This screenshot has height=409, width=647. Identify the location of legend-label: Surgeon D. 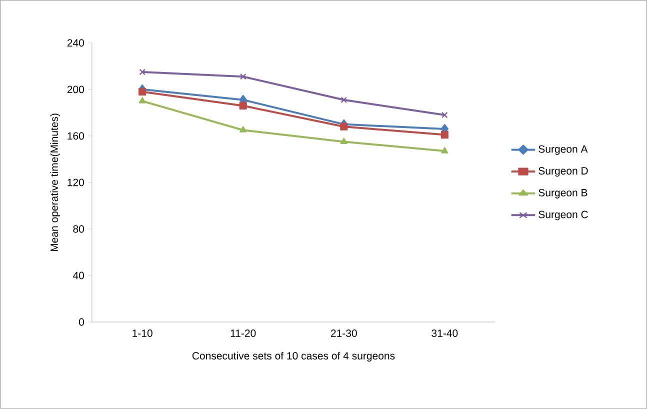
(563, 172).